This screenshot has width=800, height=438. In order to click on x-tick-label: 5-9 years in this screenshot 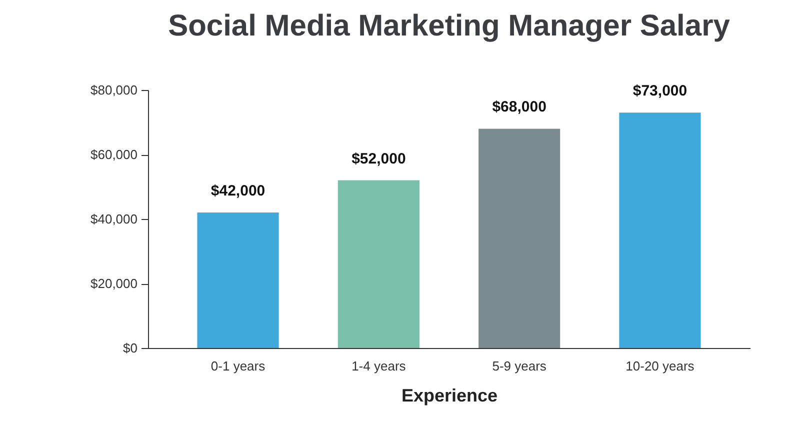, I will do `click(519, 366)`.